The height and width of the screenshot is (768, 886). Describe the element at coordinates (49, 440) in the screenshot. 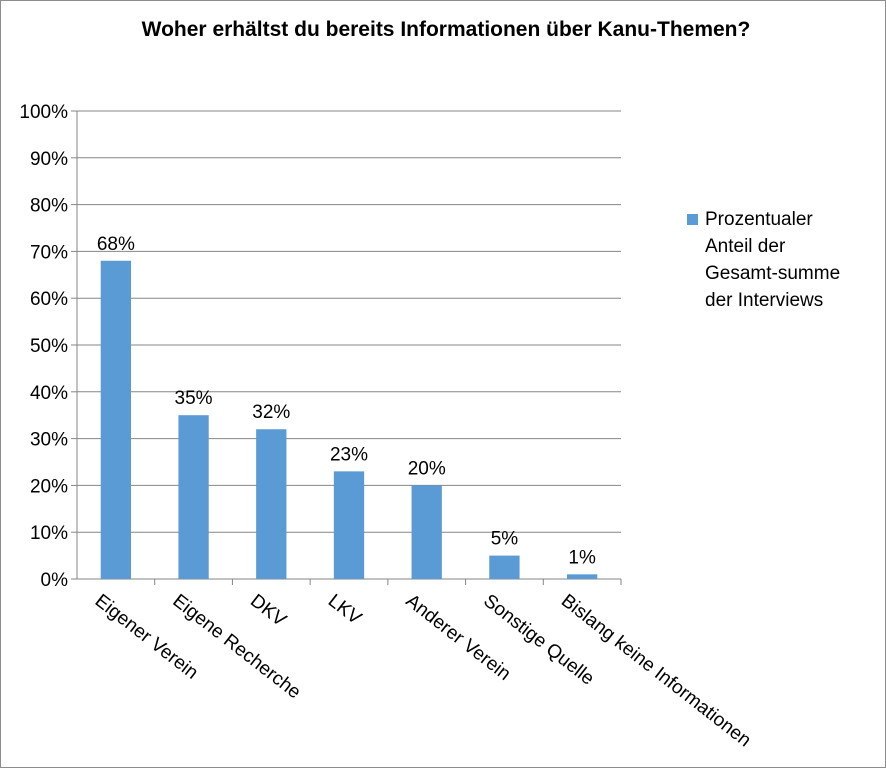

I see `y-tick-label: 30%` at that location.